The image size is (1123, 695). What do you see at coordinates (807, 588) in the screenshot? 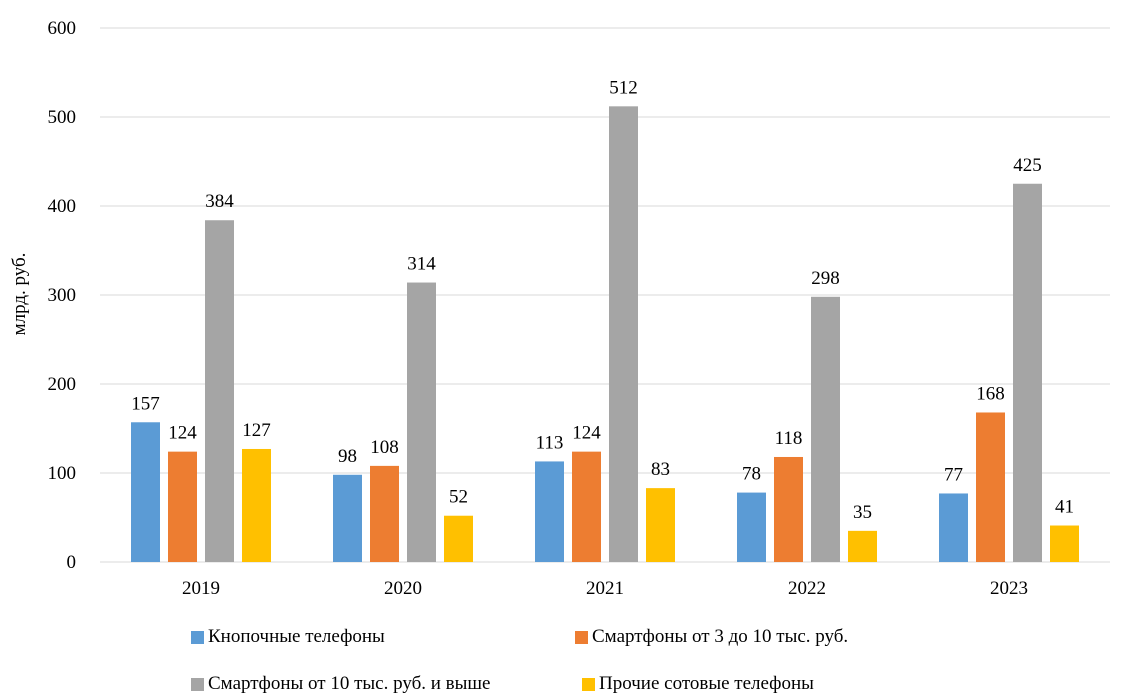
I see `x-tick-label: 2022` at bounding box center [807, 588].